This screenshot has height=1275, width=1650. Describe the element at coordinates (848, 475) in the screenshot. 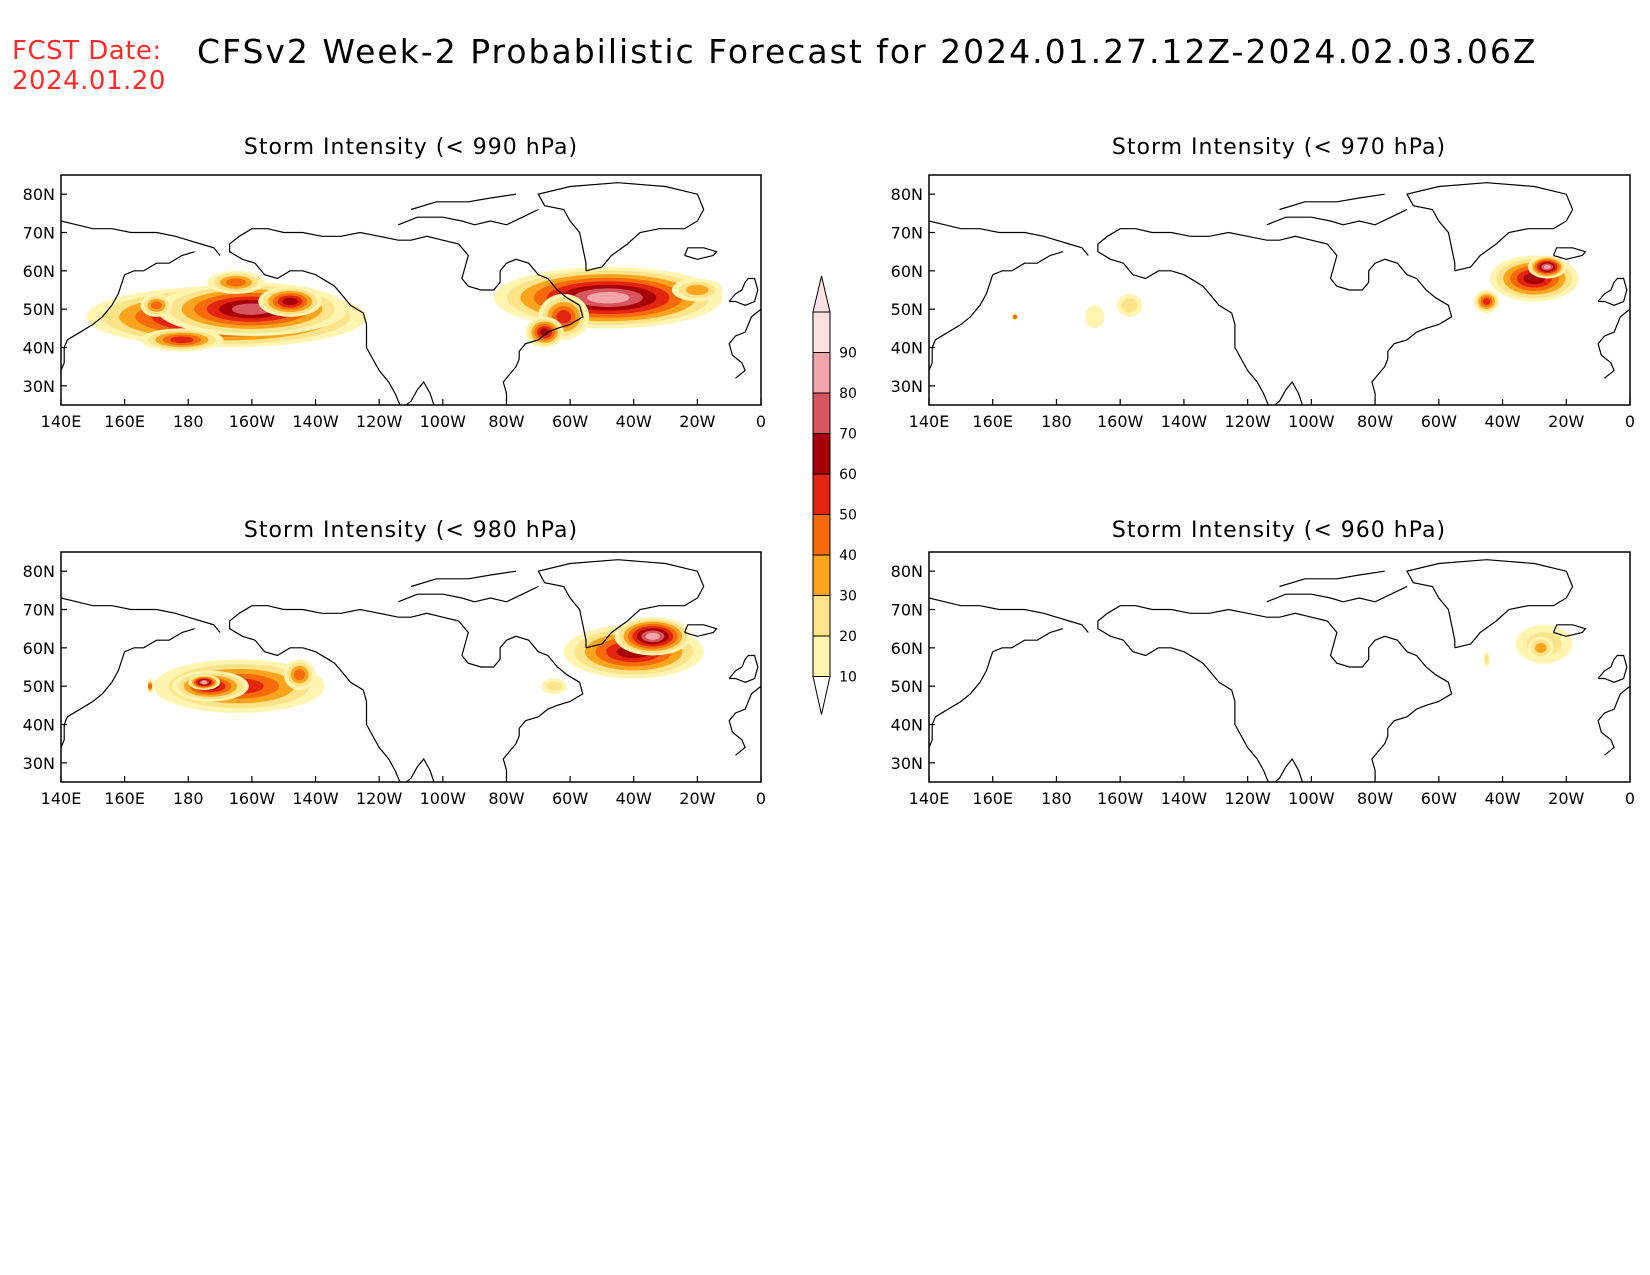

I see `colorbar-label: 60` at that location.